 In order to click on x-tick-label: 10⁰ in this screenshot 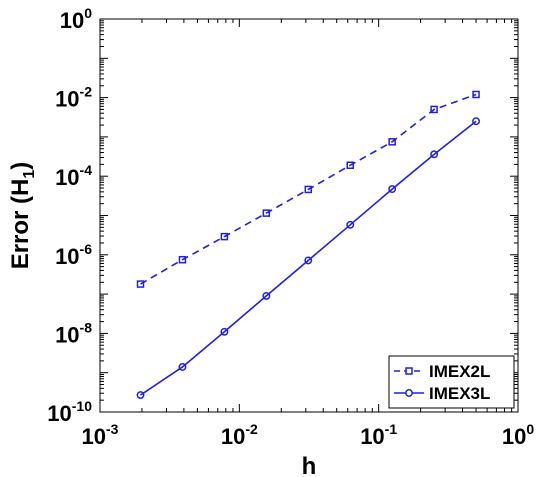, I will do `click(518, 435)`.